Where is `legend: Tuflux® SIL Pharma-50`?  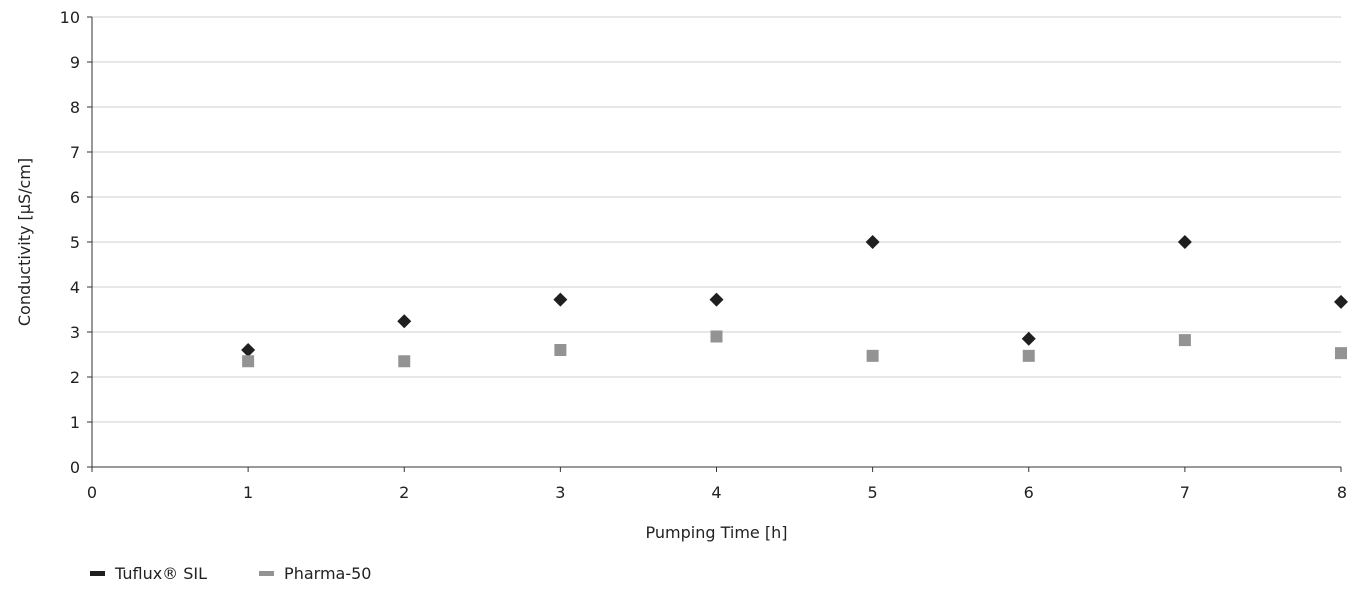
legend: Tuflux® SIL Pharma-50 is located at coordinates (256, 573).